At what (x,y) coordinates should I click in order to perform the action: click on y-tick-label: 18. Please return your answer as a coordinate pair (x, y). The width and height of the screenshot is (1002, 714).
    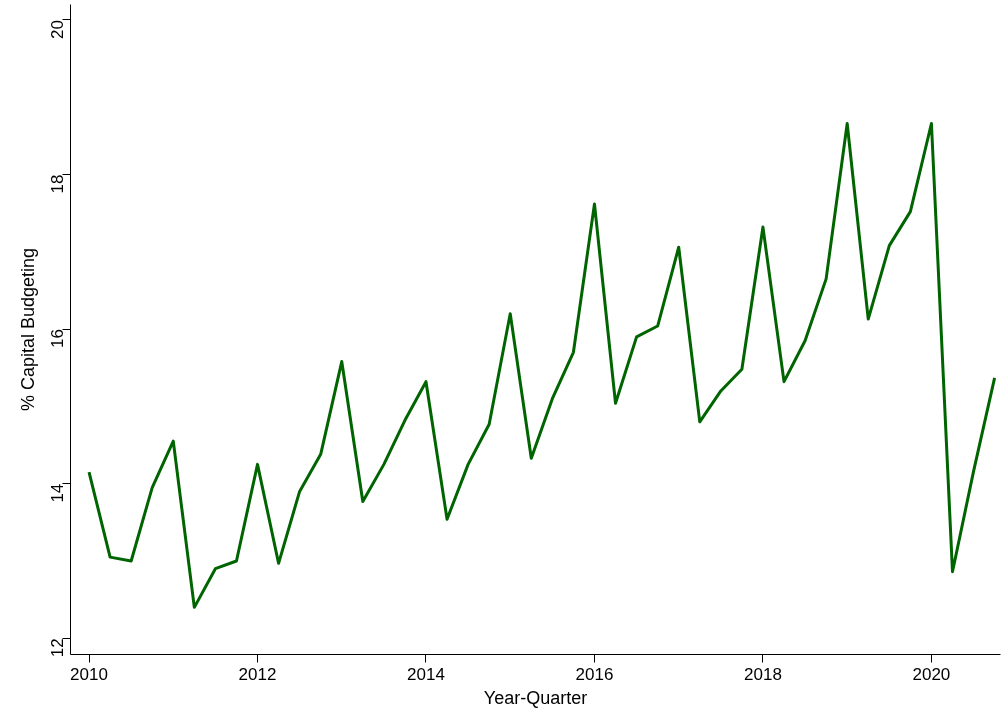
    Looking at the image, I should click on (58, 184).